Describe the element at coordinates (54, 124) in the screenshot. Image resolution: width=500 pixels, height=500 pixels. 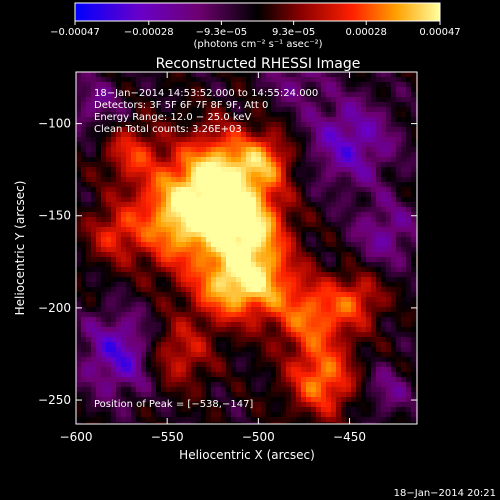
I see `y-tick-label: −100` at that location.